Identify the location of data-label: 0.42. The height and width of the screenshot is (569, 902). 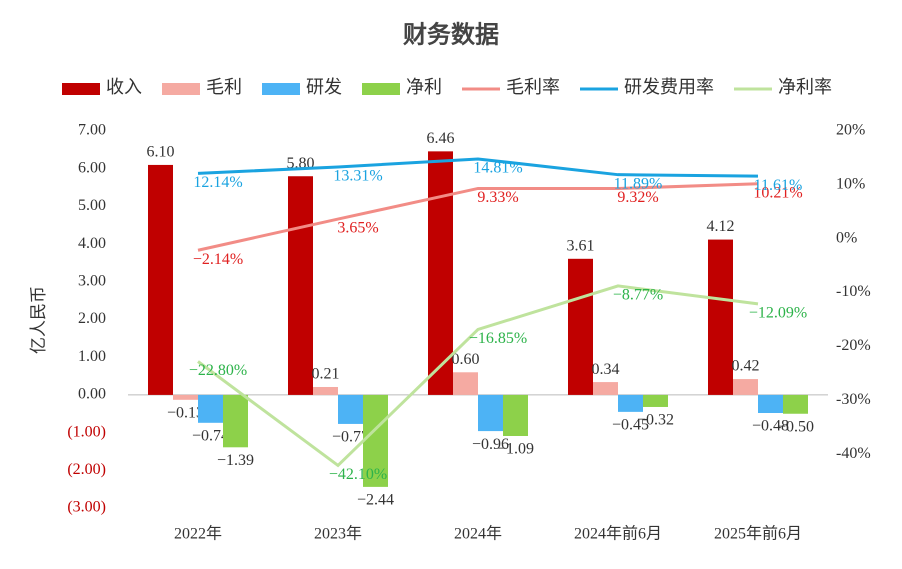
(746, 366).